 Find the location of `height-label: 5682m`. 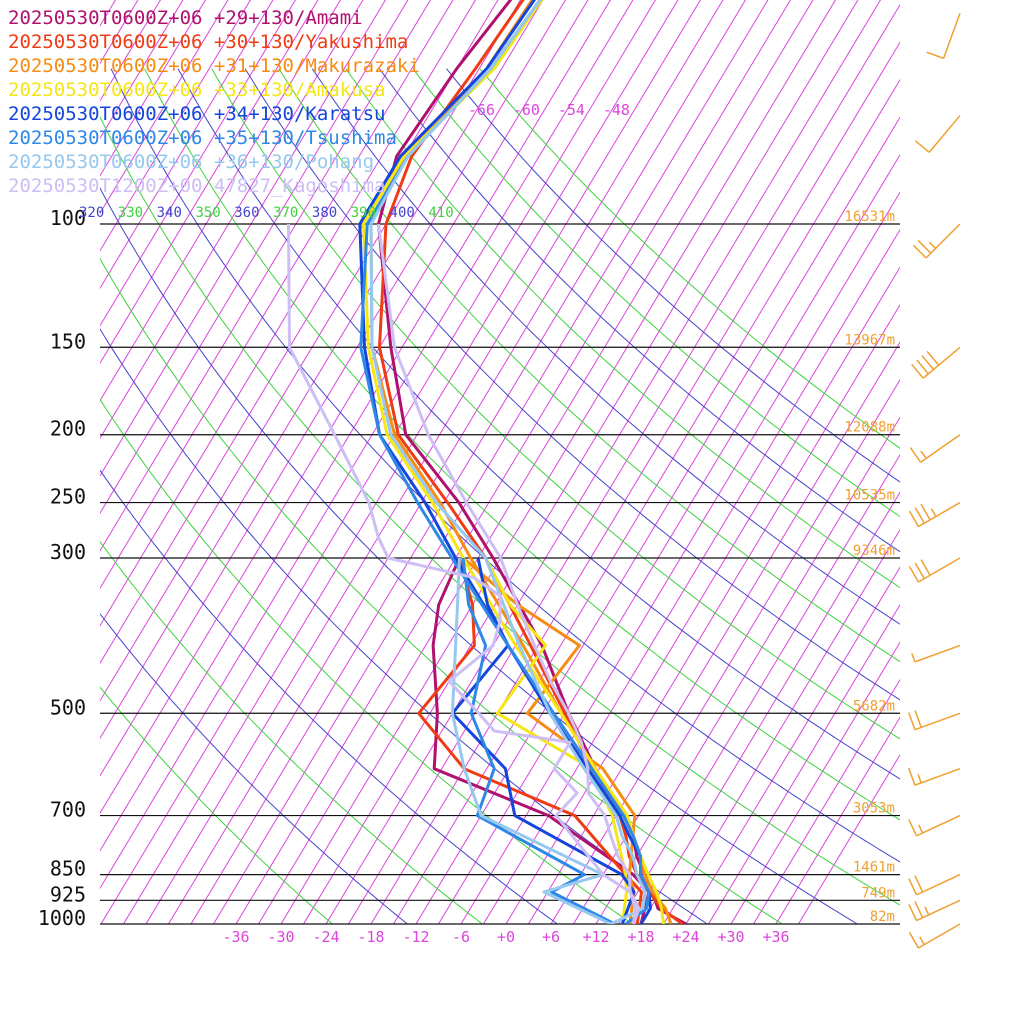

height-label: 5682m is located at coordinates (874, 706).